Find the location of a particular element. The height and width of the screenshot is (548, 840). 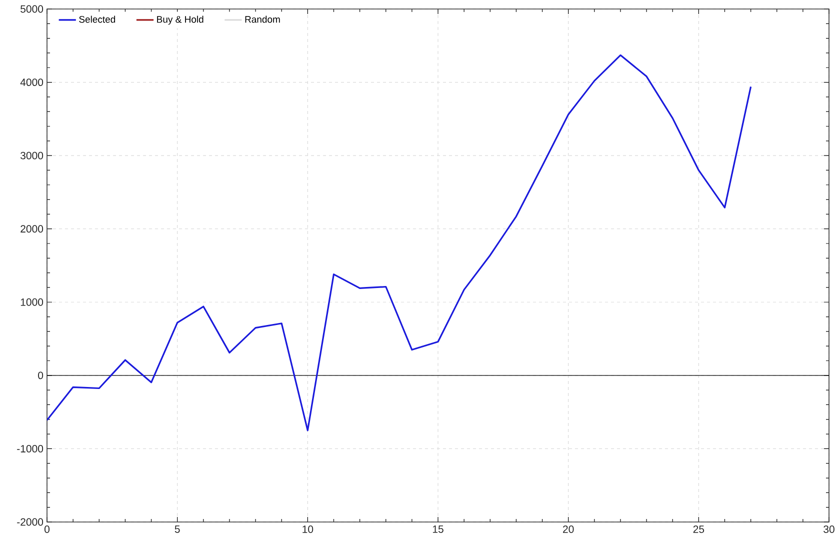

x-tick-label: 30 is located at coordinates (829, 529).